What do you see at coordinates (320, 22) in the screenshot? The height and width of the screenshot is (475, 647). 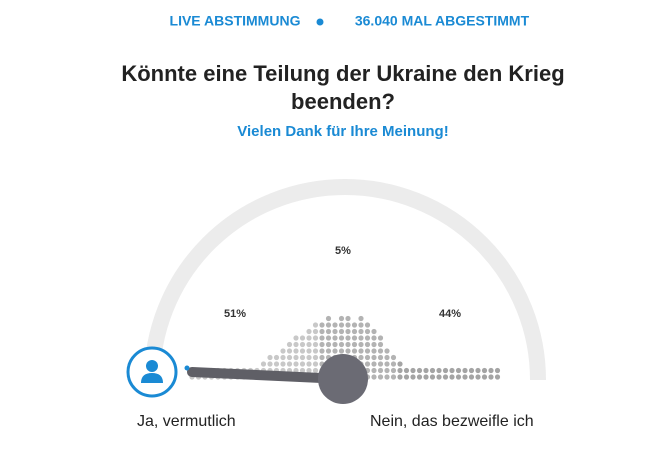 I see `separator-dot` at bounding box center [320, 22].